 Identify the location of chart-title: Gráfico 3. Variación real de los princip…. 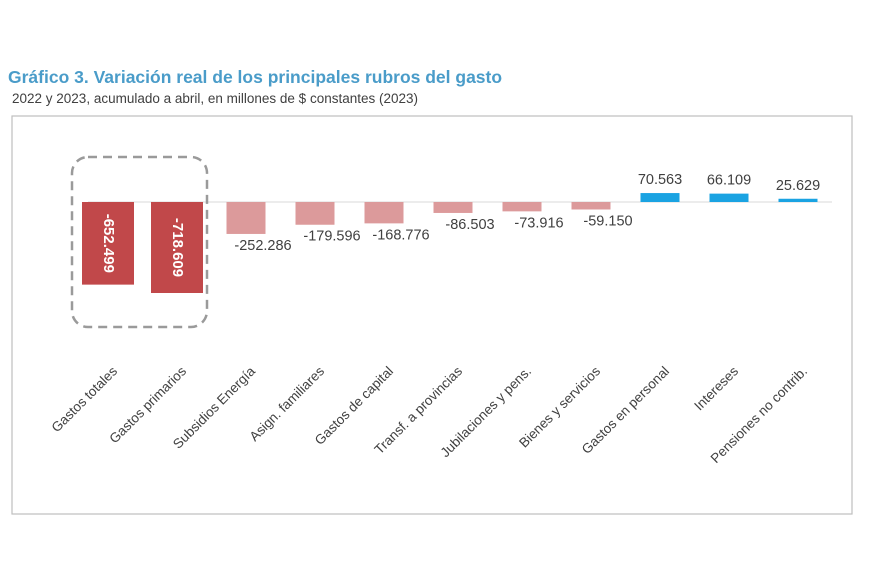
(255, 77).